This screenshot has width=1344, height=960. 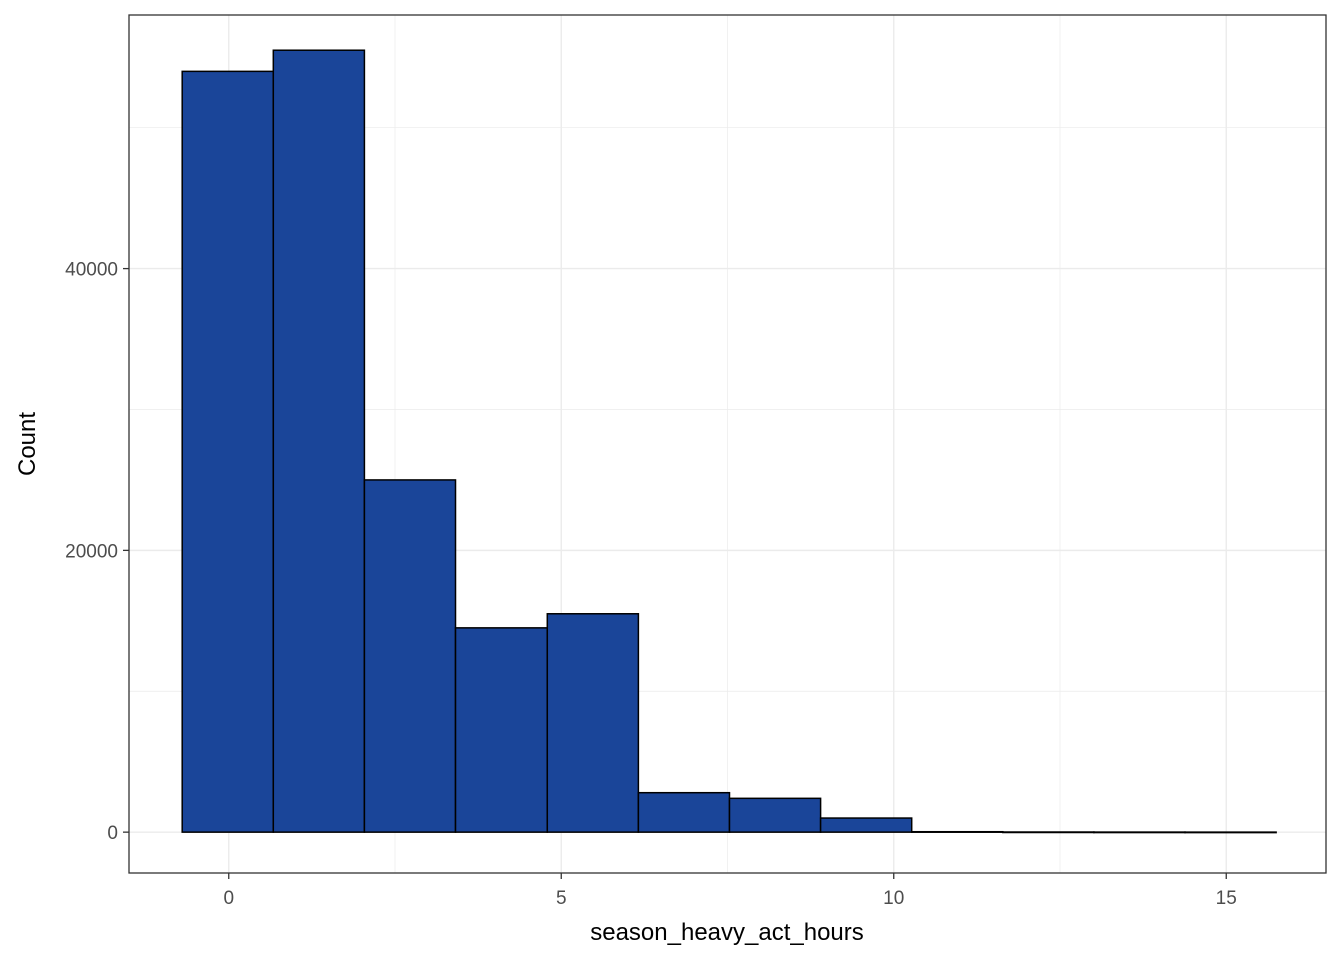 I want to click on y-tick-label: 0, so click(x=112, y=833).